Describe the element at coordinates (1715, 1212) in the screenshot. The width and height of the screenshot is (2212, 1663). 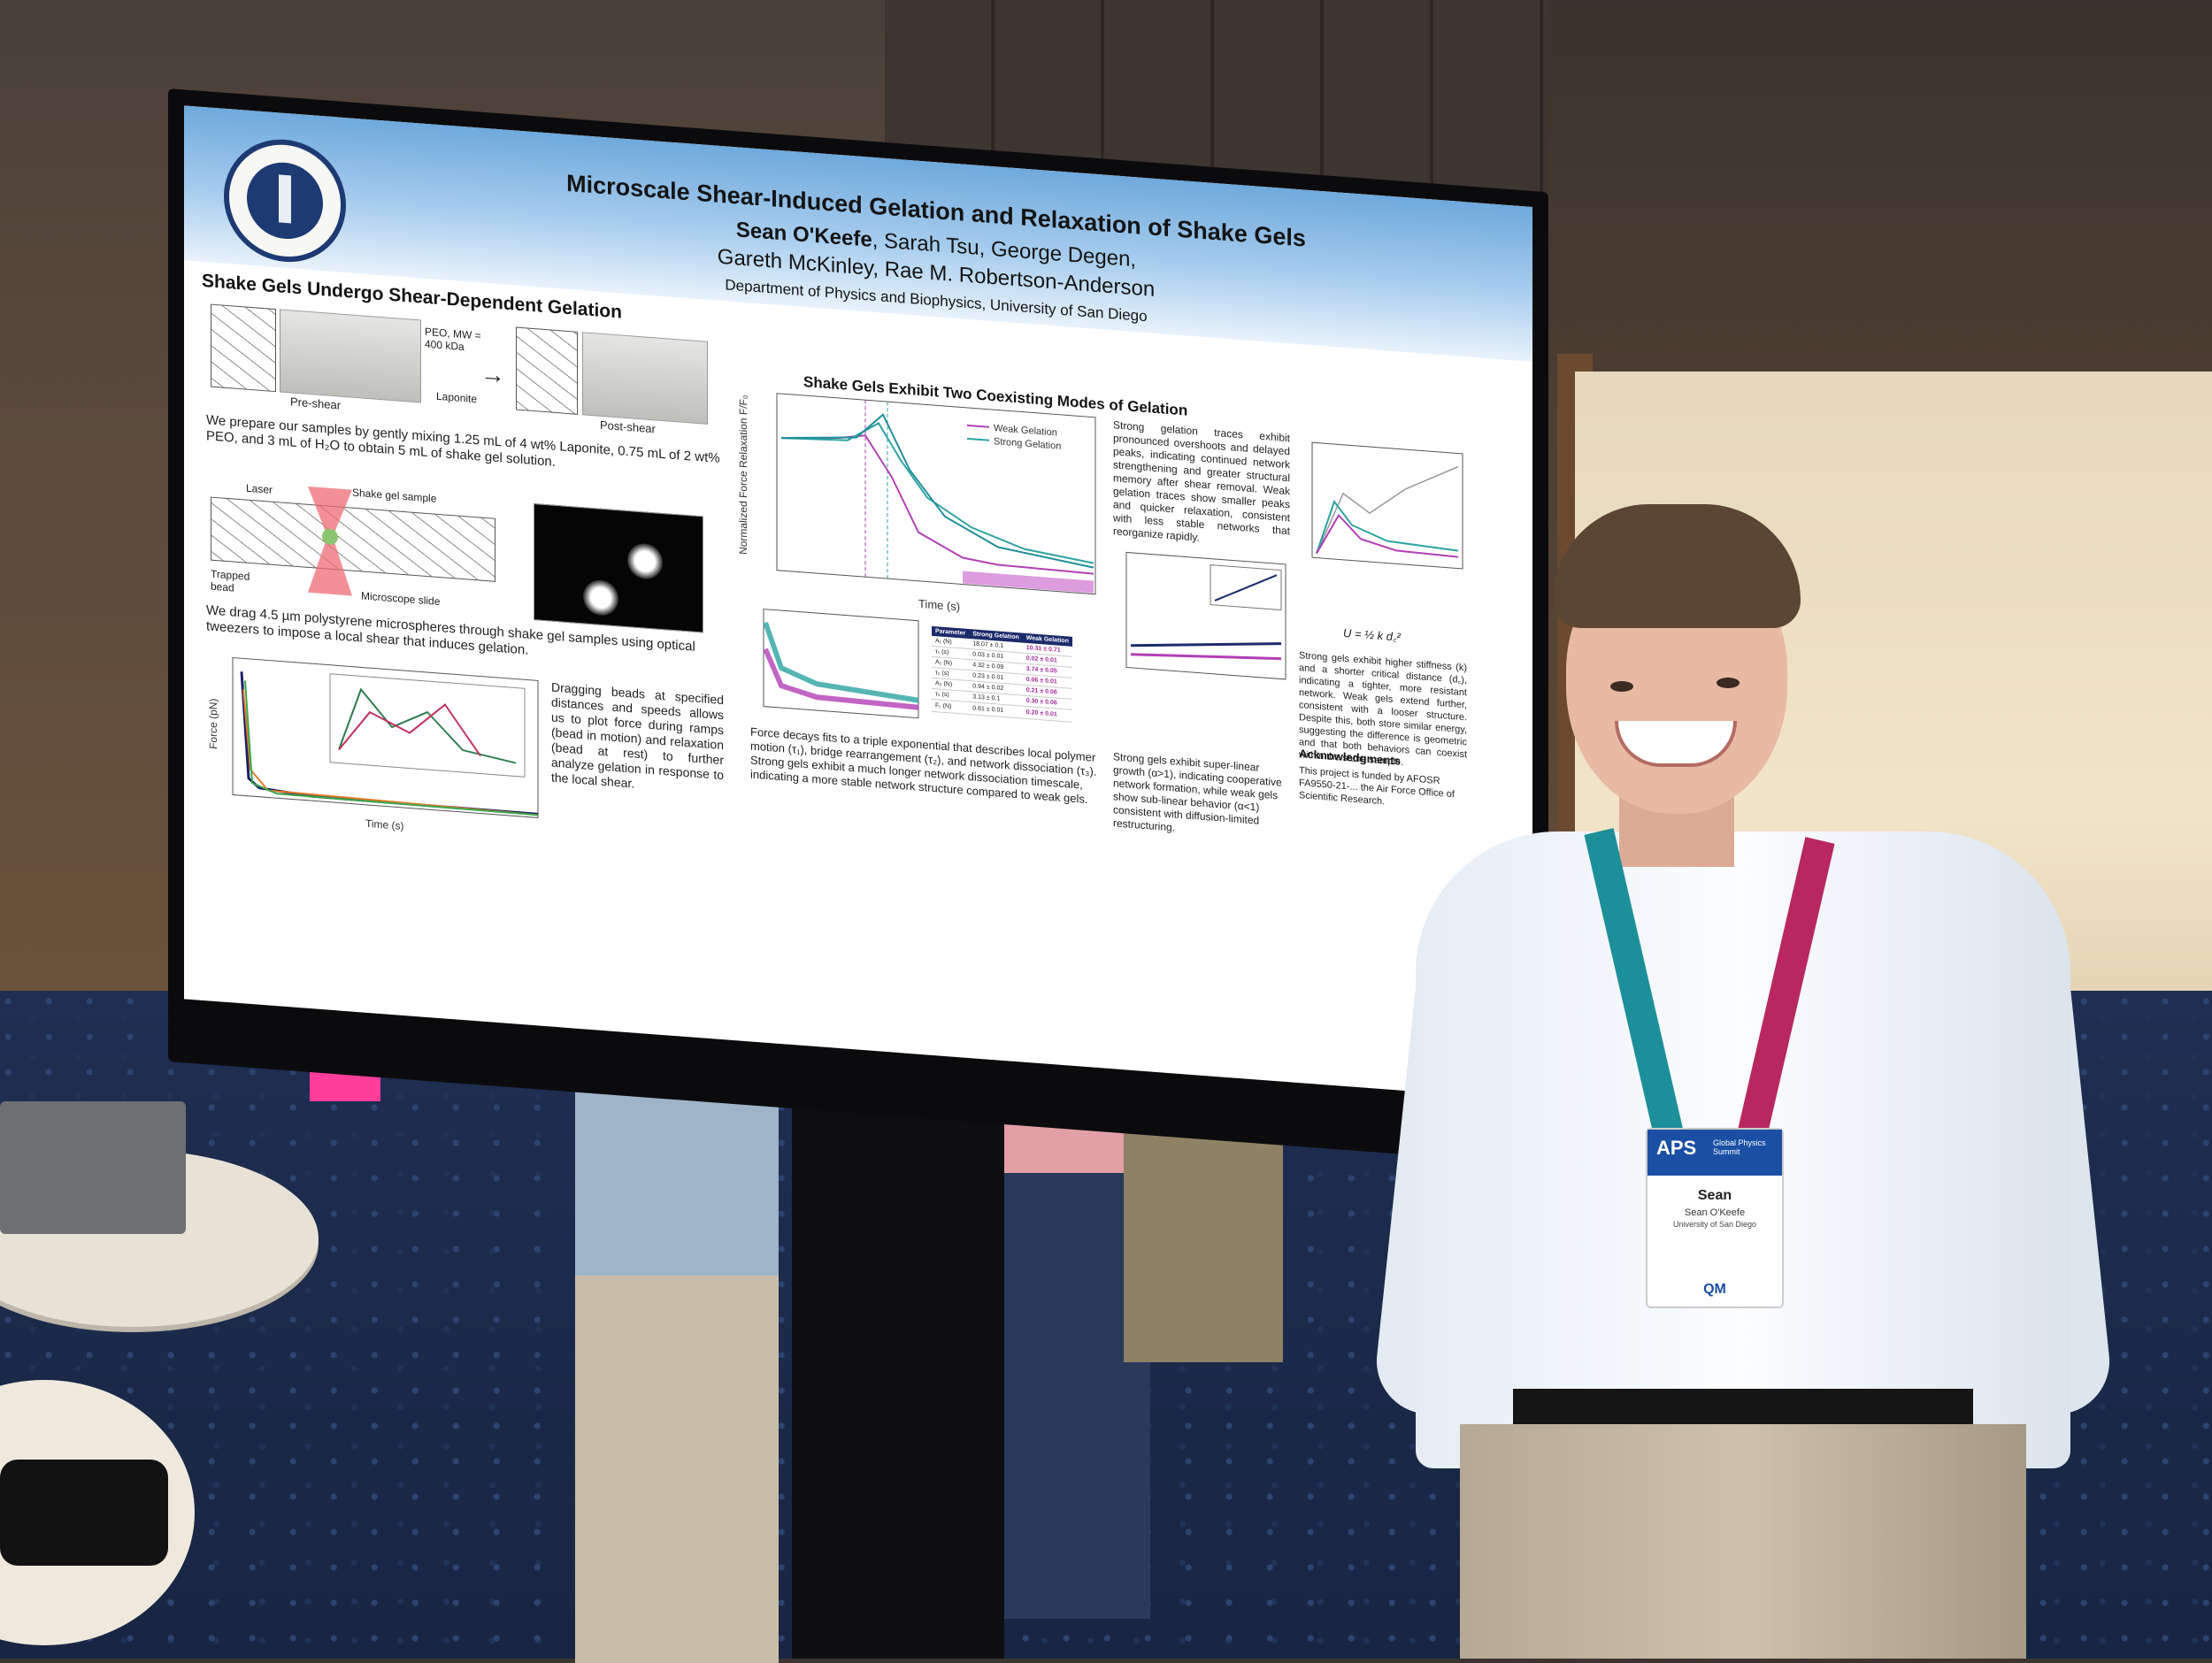
I see `badge-full-name: Sean O'Keefe` at that location.